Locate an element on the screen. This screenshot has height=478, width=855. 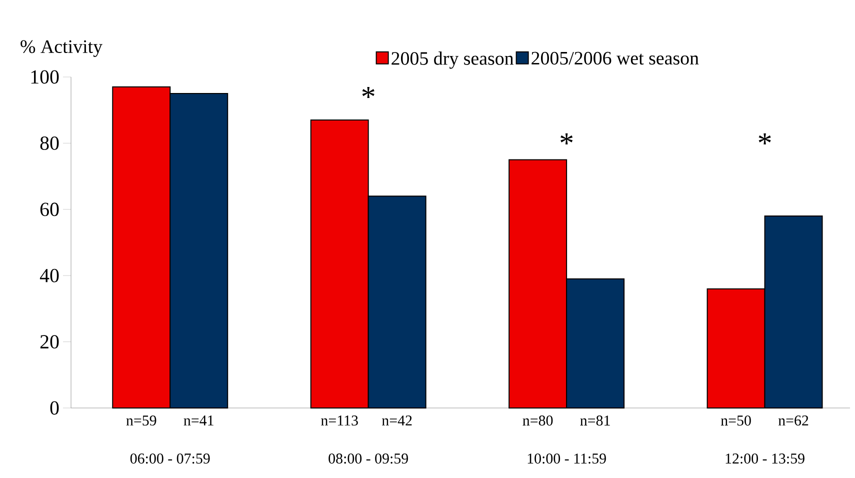
y-axis-title: % Activity is located at coordinates (61, 48).